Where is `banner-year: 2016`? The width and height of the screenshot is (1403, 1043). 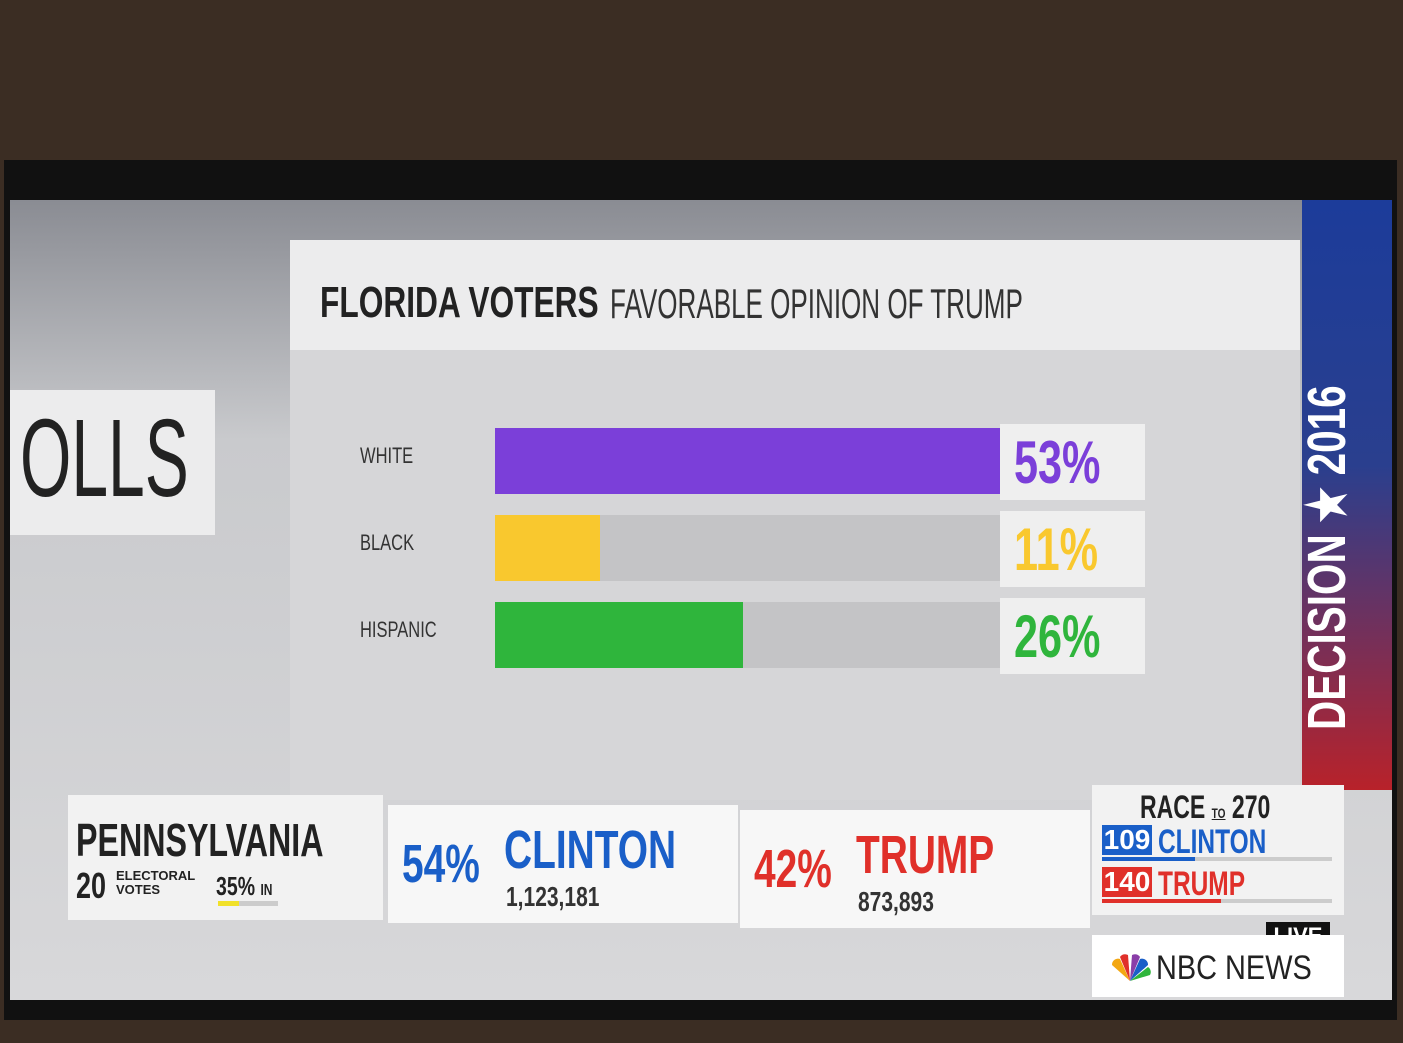 banner-year: 2016 is located at coordinates (1327, 430).